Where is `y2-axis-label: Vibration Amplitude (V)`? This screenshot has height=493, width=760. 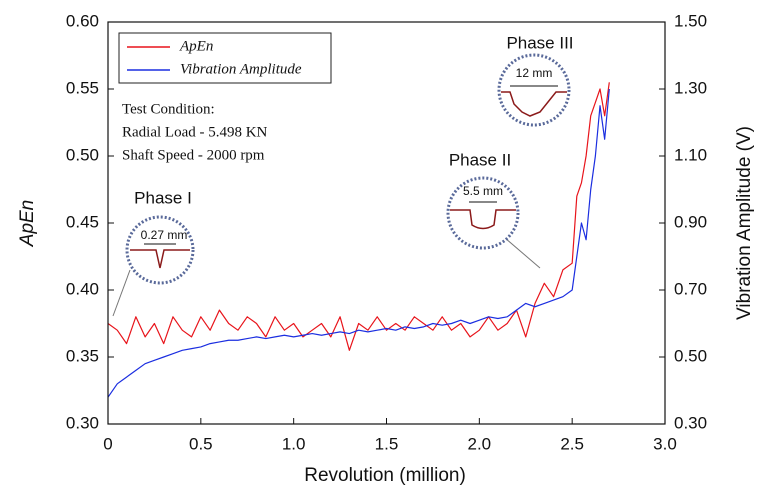
y2-axis-label: Vibration Amplitude (V) is located at coordinates (744, 223).